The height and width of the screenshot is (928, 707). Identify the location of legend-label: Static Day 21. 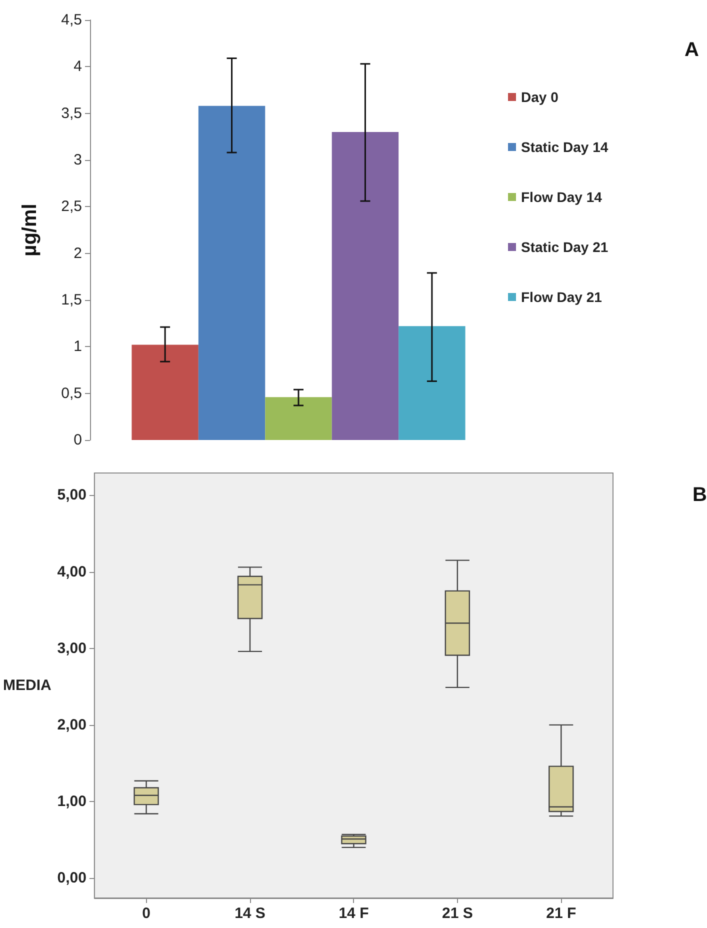
(564, 247).